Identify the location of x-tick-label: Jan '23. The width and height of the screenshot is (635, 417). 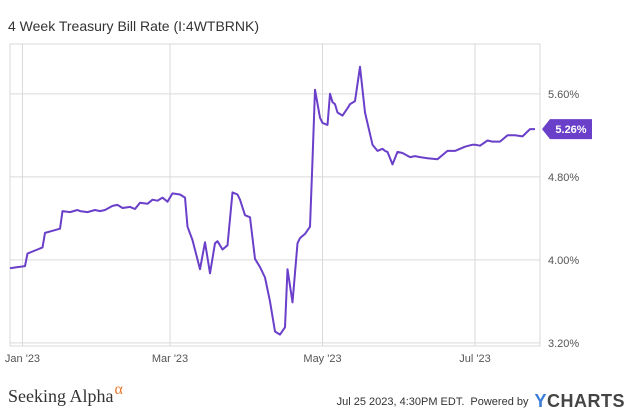
(22, 359).